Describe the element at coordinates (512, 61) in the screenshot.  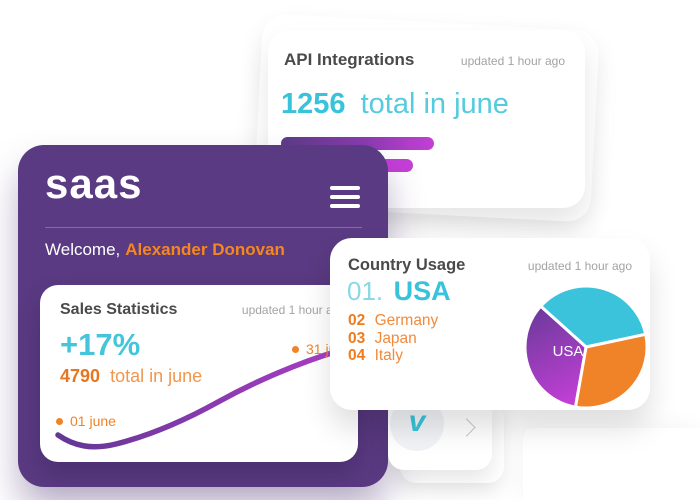
I see `api-updated-timestamp: updated 1 hour ago` at that location.